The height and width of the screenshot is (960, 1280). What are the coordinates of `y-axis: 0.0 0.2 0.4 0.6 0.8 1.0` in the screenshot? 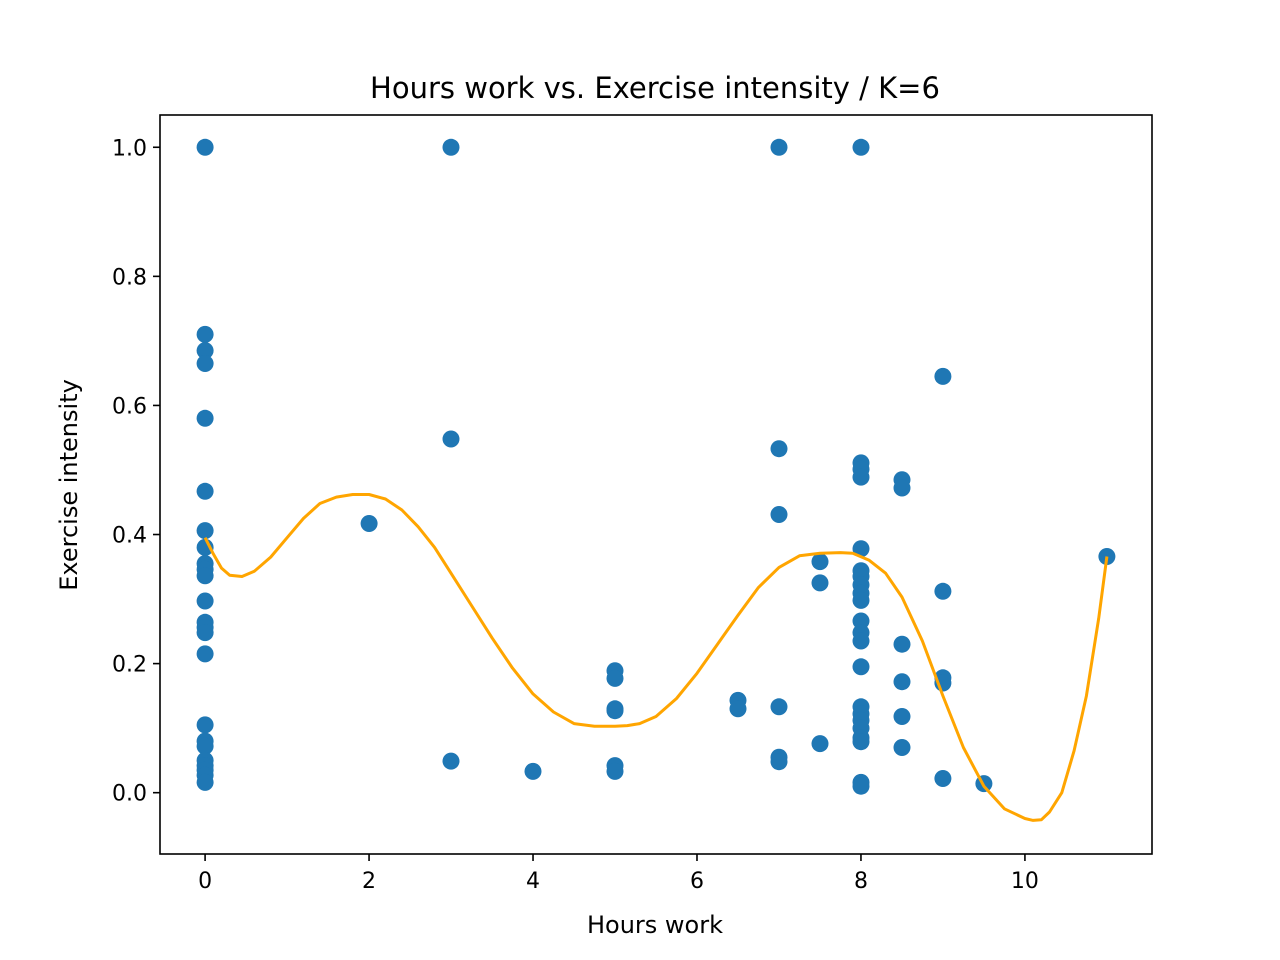 It's located at (136, 471).